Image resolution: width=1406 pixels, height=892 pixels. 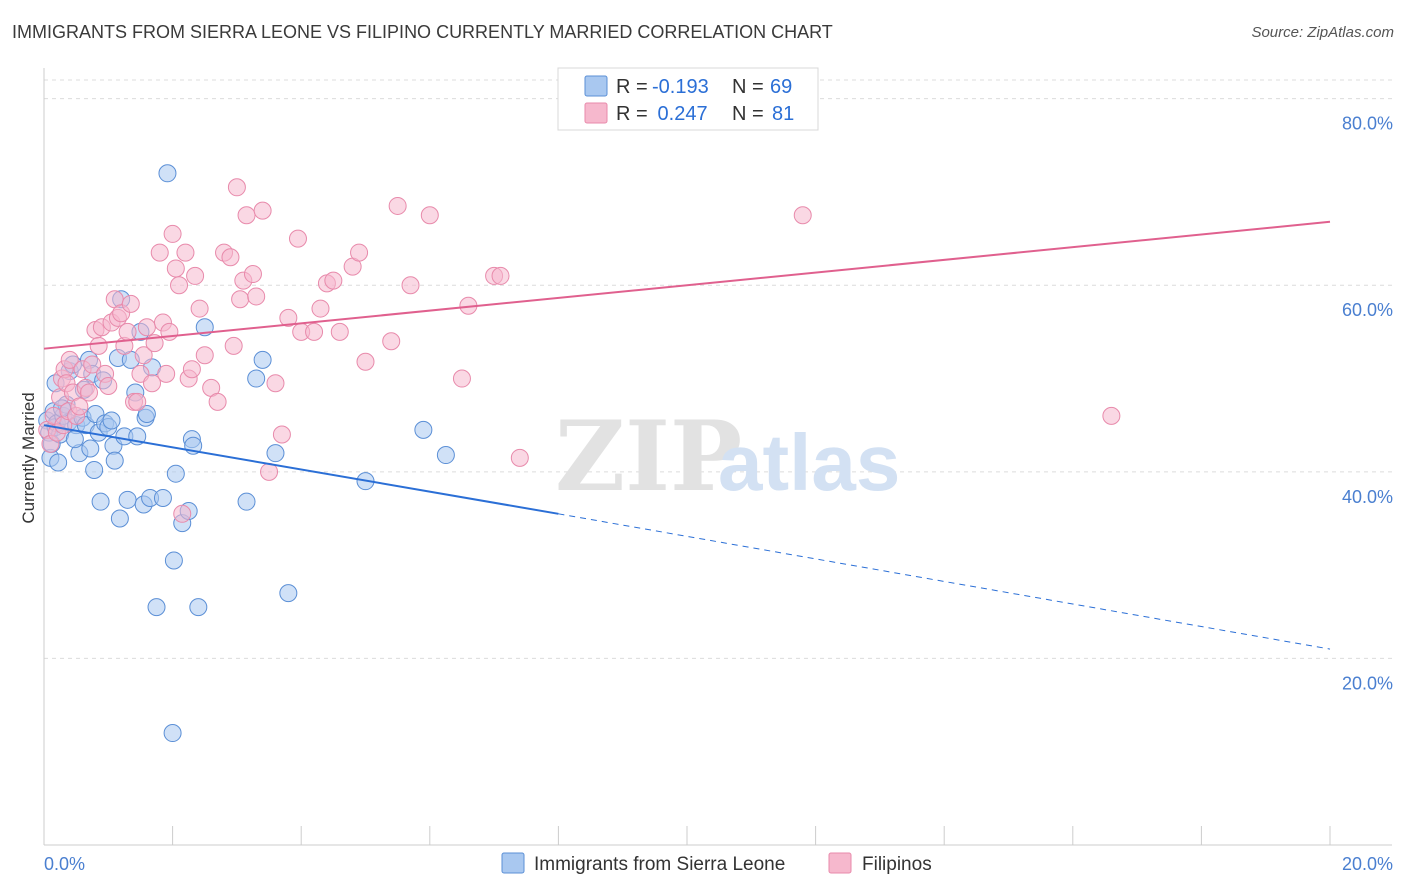 What do you see at coordinates (1367, 497) in the screenshot?
I see `y-tick-label: 40.0%` at bounding box center [1367, 497].